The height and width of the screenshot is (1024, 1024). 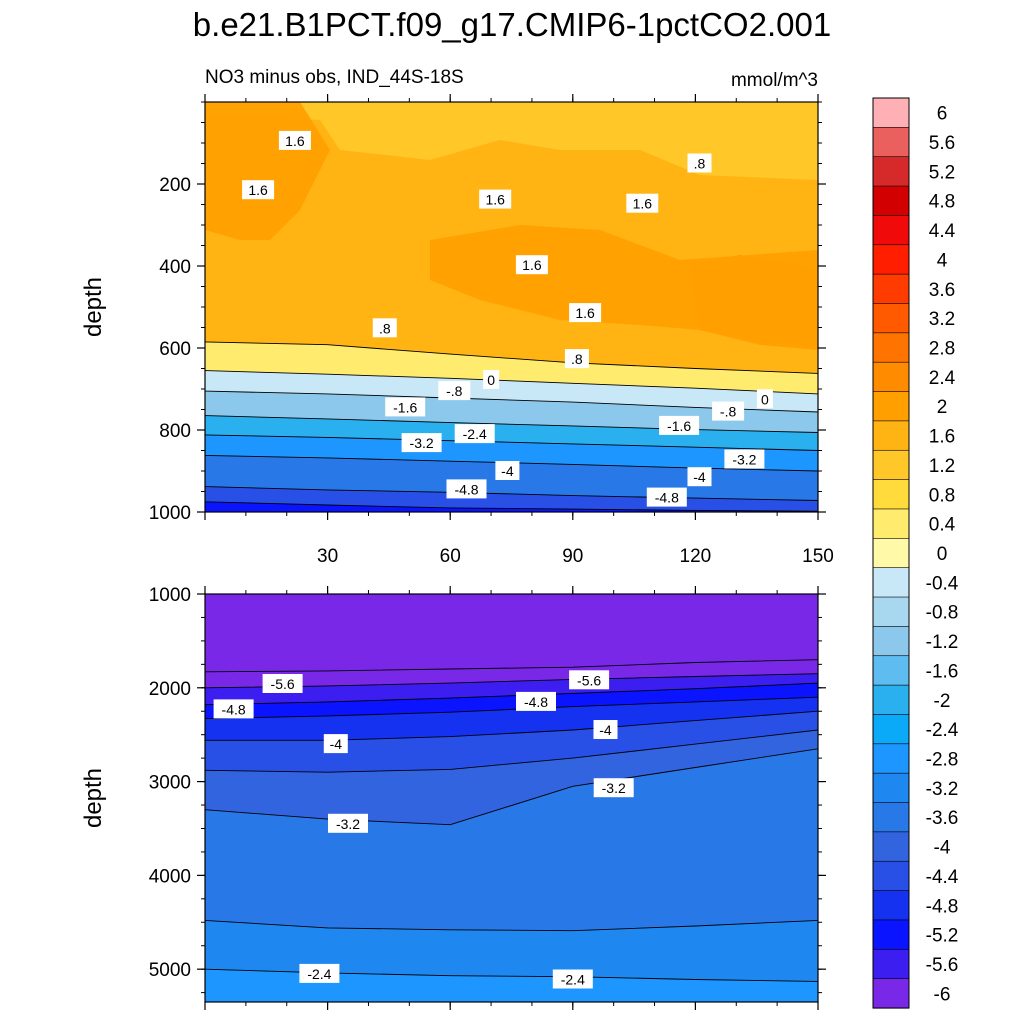 What do you see at coordinates (942, 172) in the screenshot?
I see `colorbar-label: 5.2` at bounding box center [942, 172].